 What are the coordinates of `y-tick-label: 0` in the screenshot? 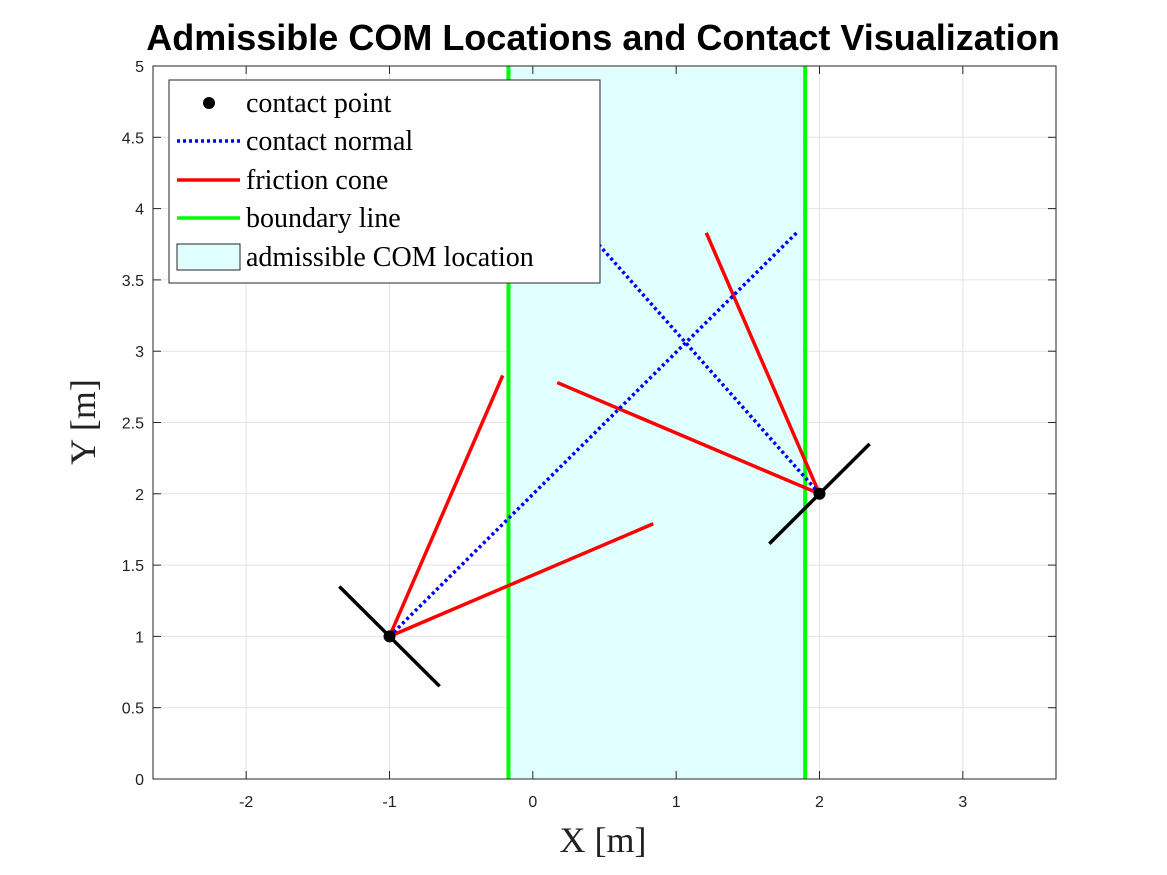 It's located at (139, 780).